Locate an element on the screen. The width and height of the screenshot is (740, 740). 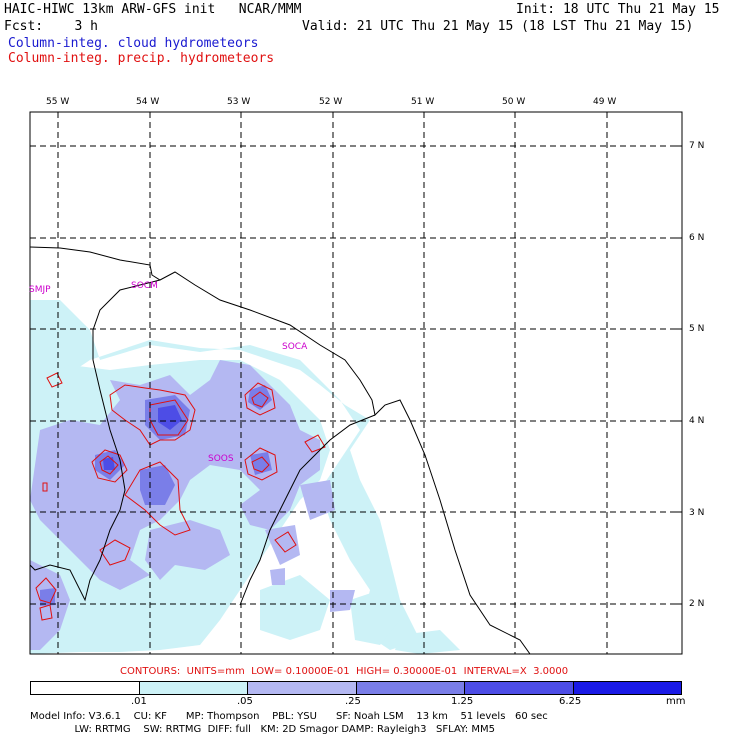
colorbar-tick: .25 is located at coordinates (353, 701).